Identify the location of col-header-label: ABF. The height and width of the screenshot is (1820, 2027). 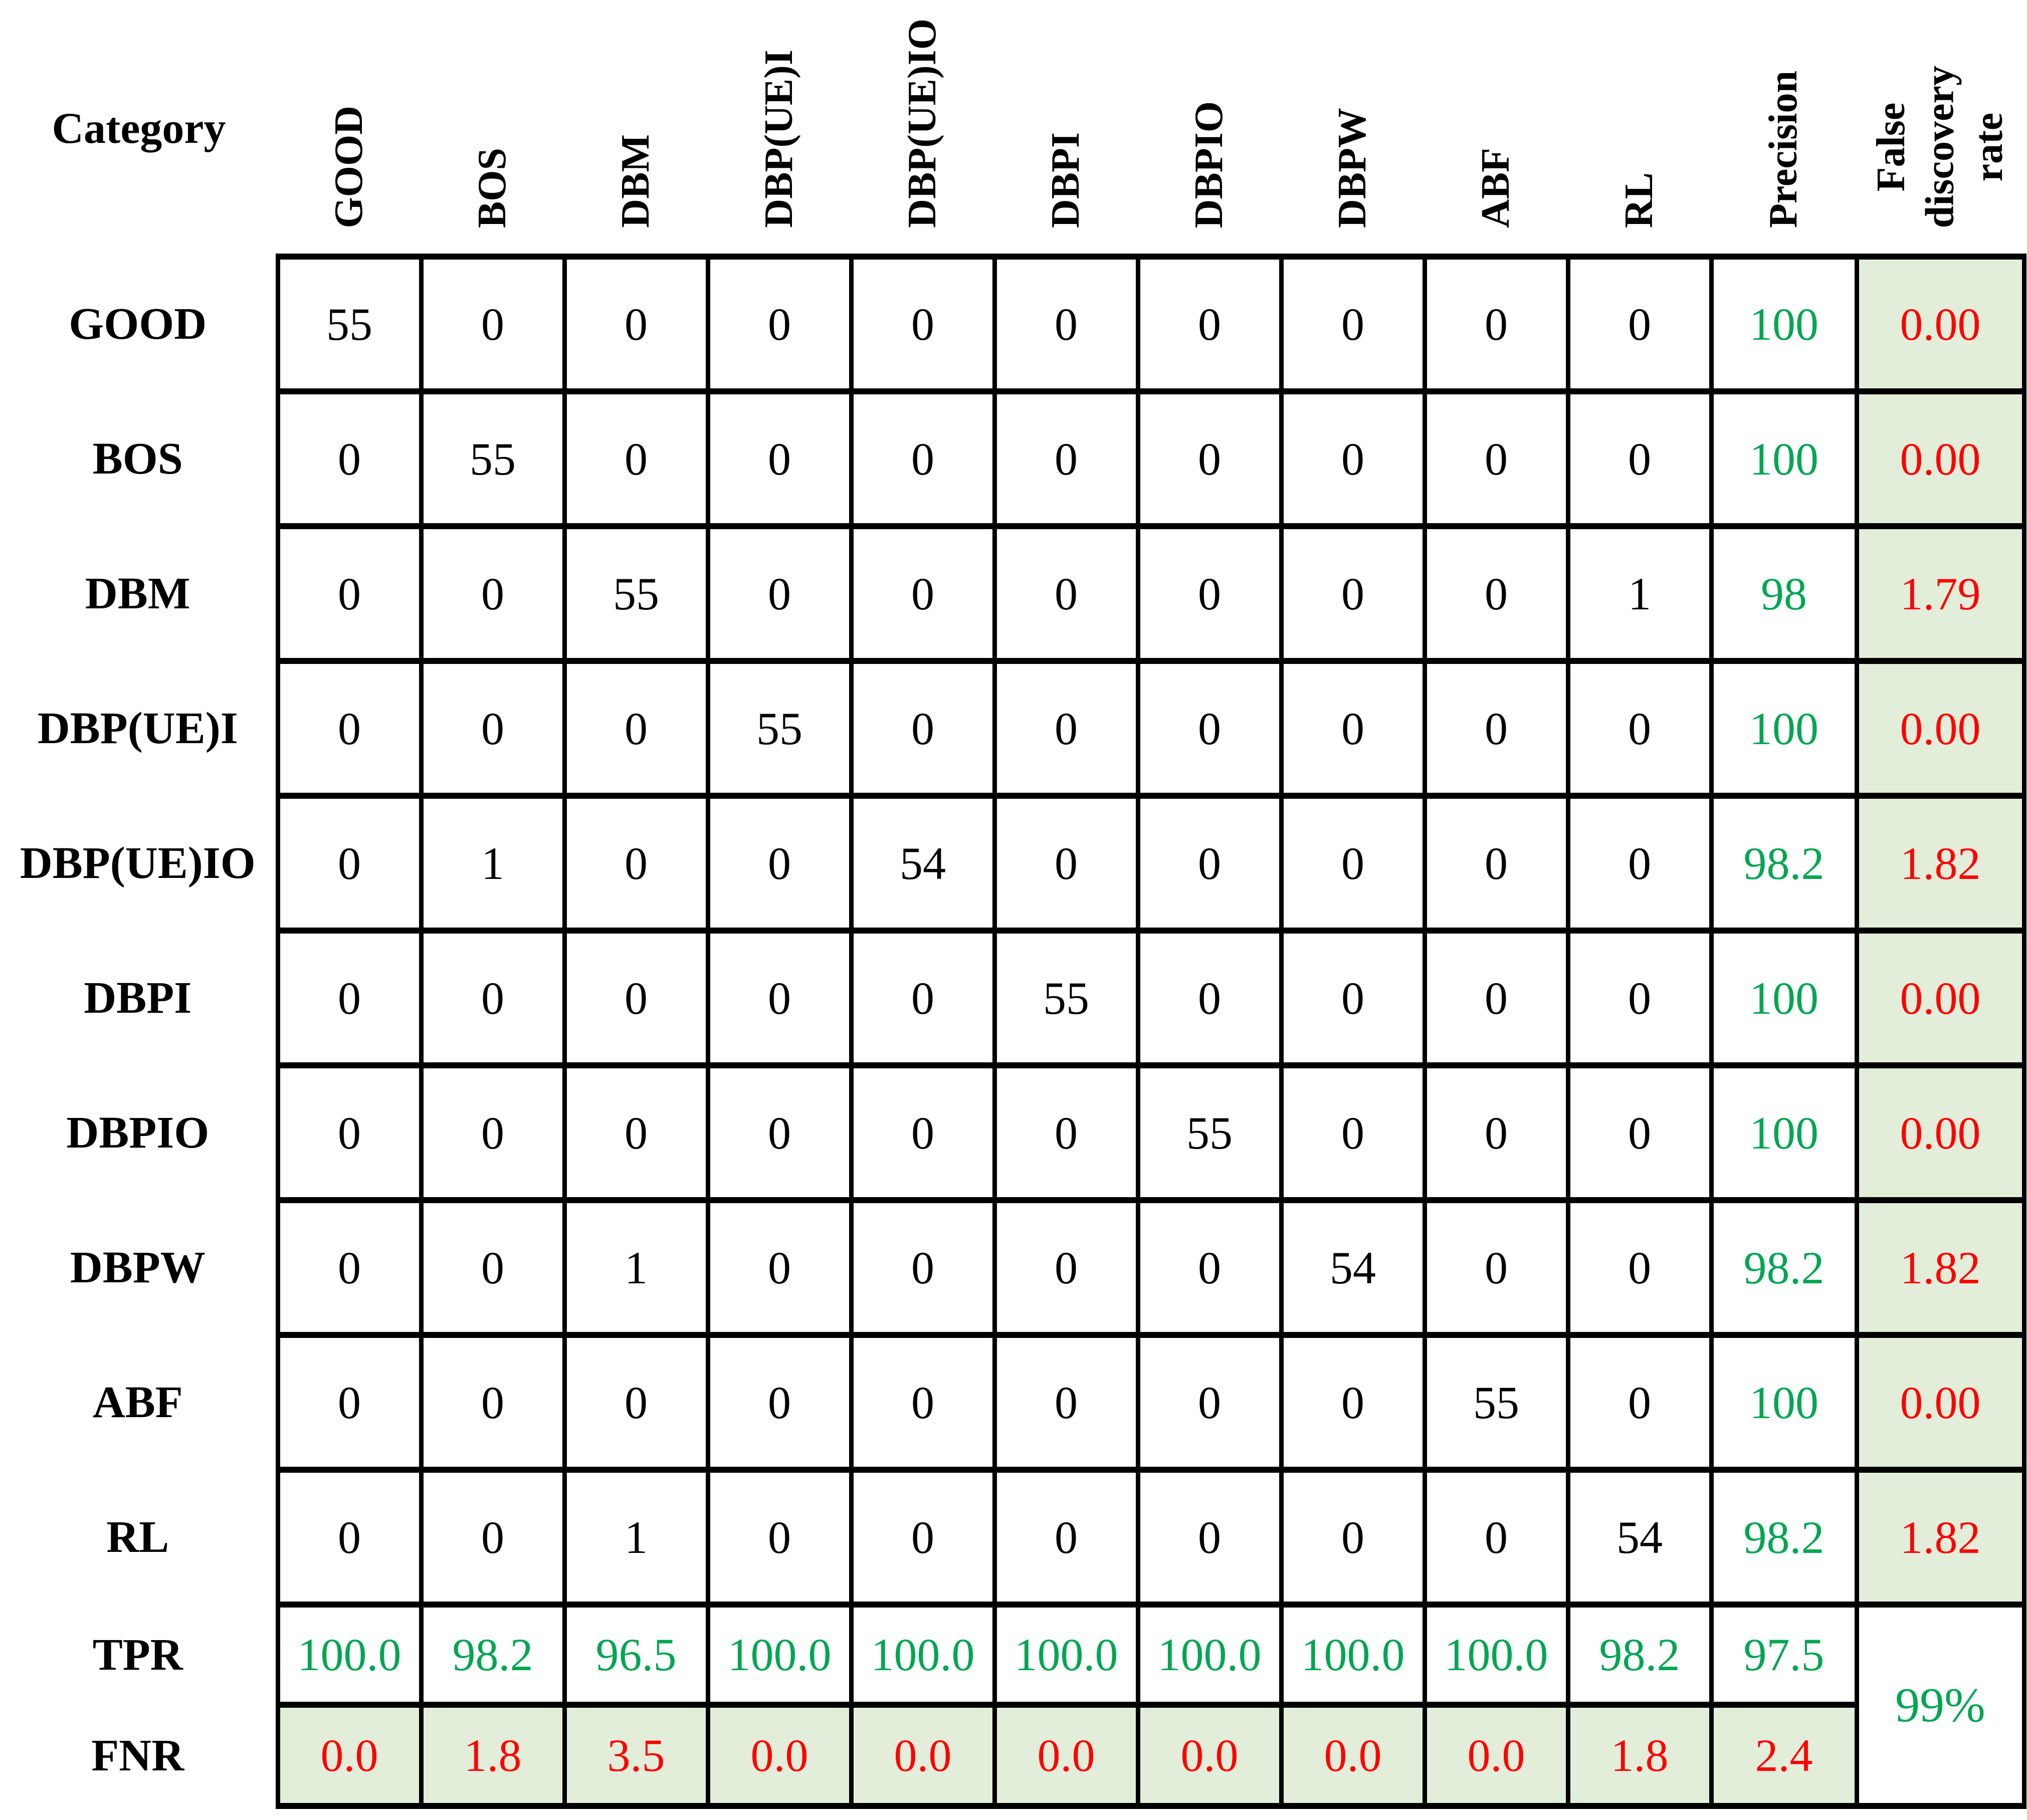
(1496, 188).